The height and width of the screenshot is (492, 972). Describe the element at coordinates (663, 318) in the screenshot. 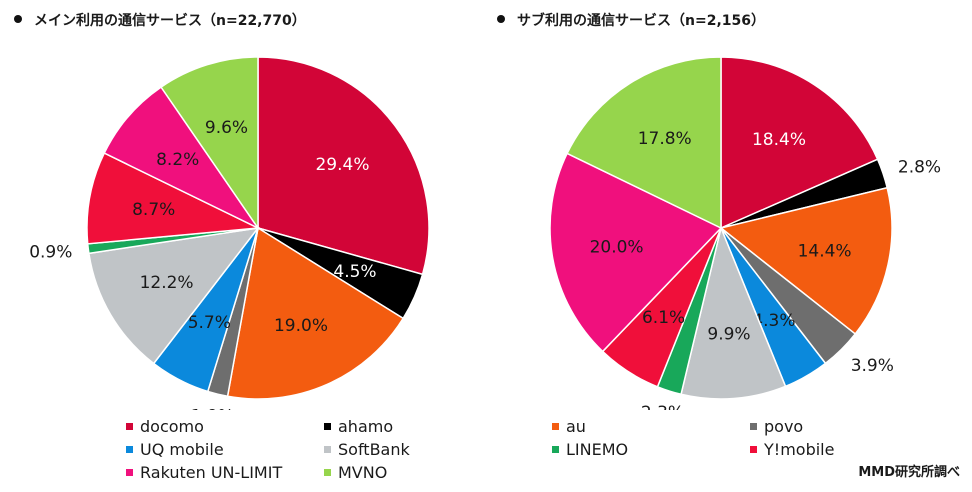

I see `data-label: 6.1%` at that location.